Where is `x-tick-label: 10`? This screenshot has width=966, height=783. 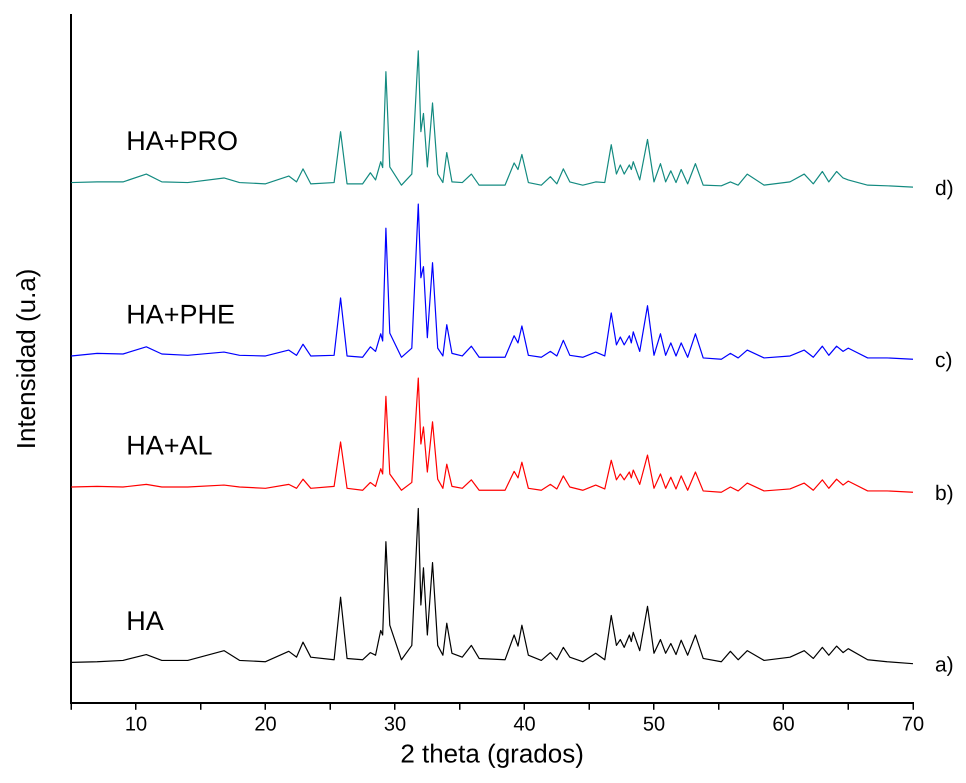
x-tick-label: 10 is located at coordinates (136, 724).